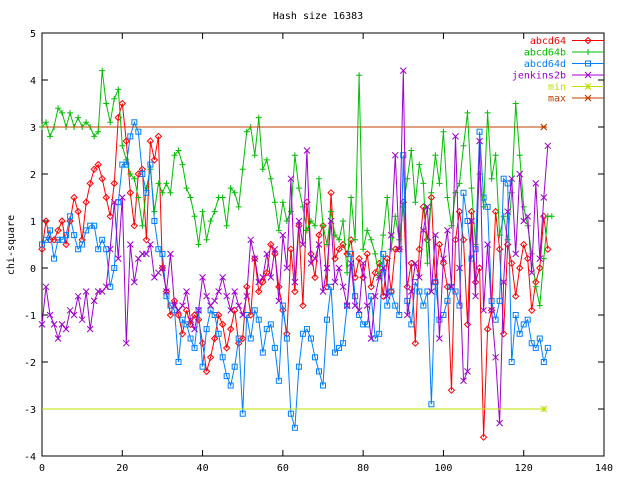  I want to click on legend-label-abcd64: abcd64, so click(548, 41).